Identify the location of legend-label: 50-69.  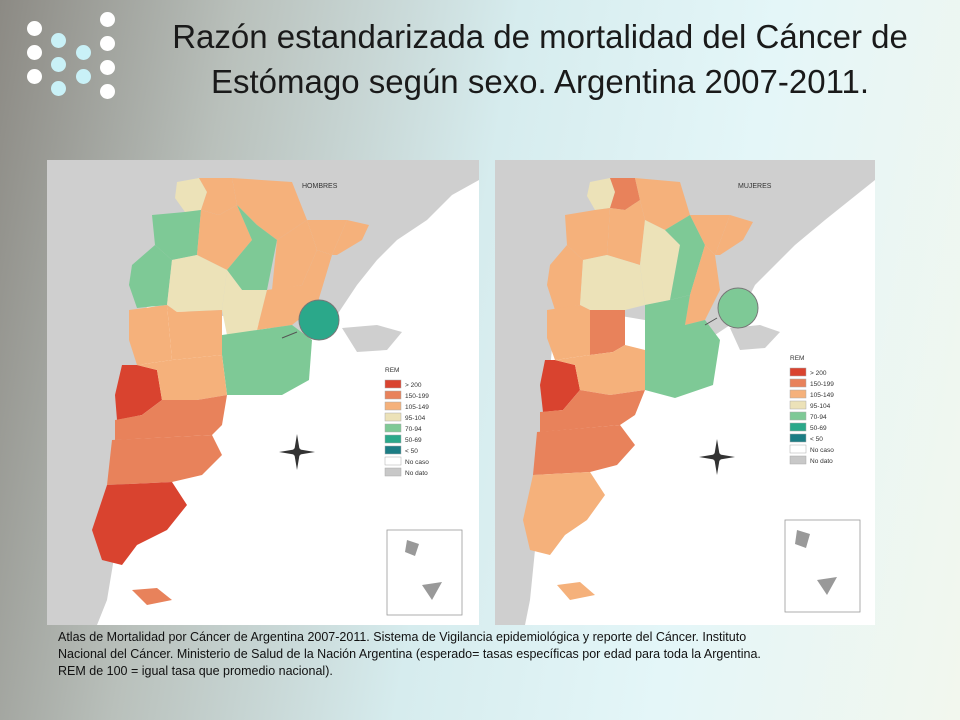
(413, 440).